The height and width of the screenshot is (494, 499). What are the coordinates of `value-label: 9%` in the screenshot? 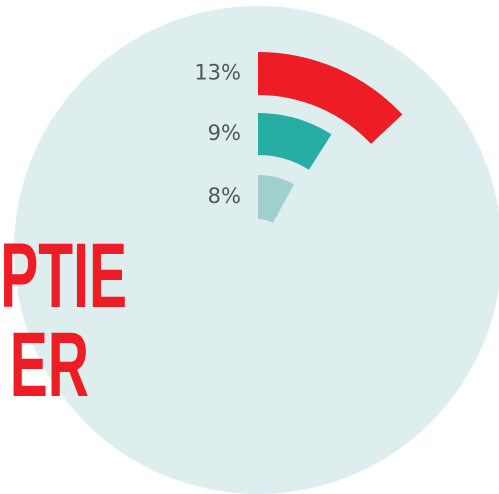 It's located at (224, 133).